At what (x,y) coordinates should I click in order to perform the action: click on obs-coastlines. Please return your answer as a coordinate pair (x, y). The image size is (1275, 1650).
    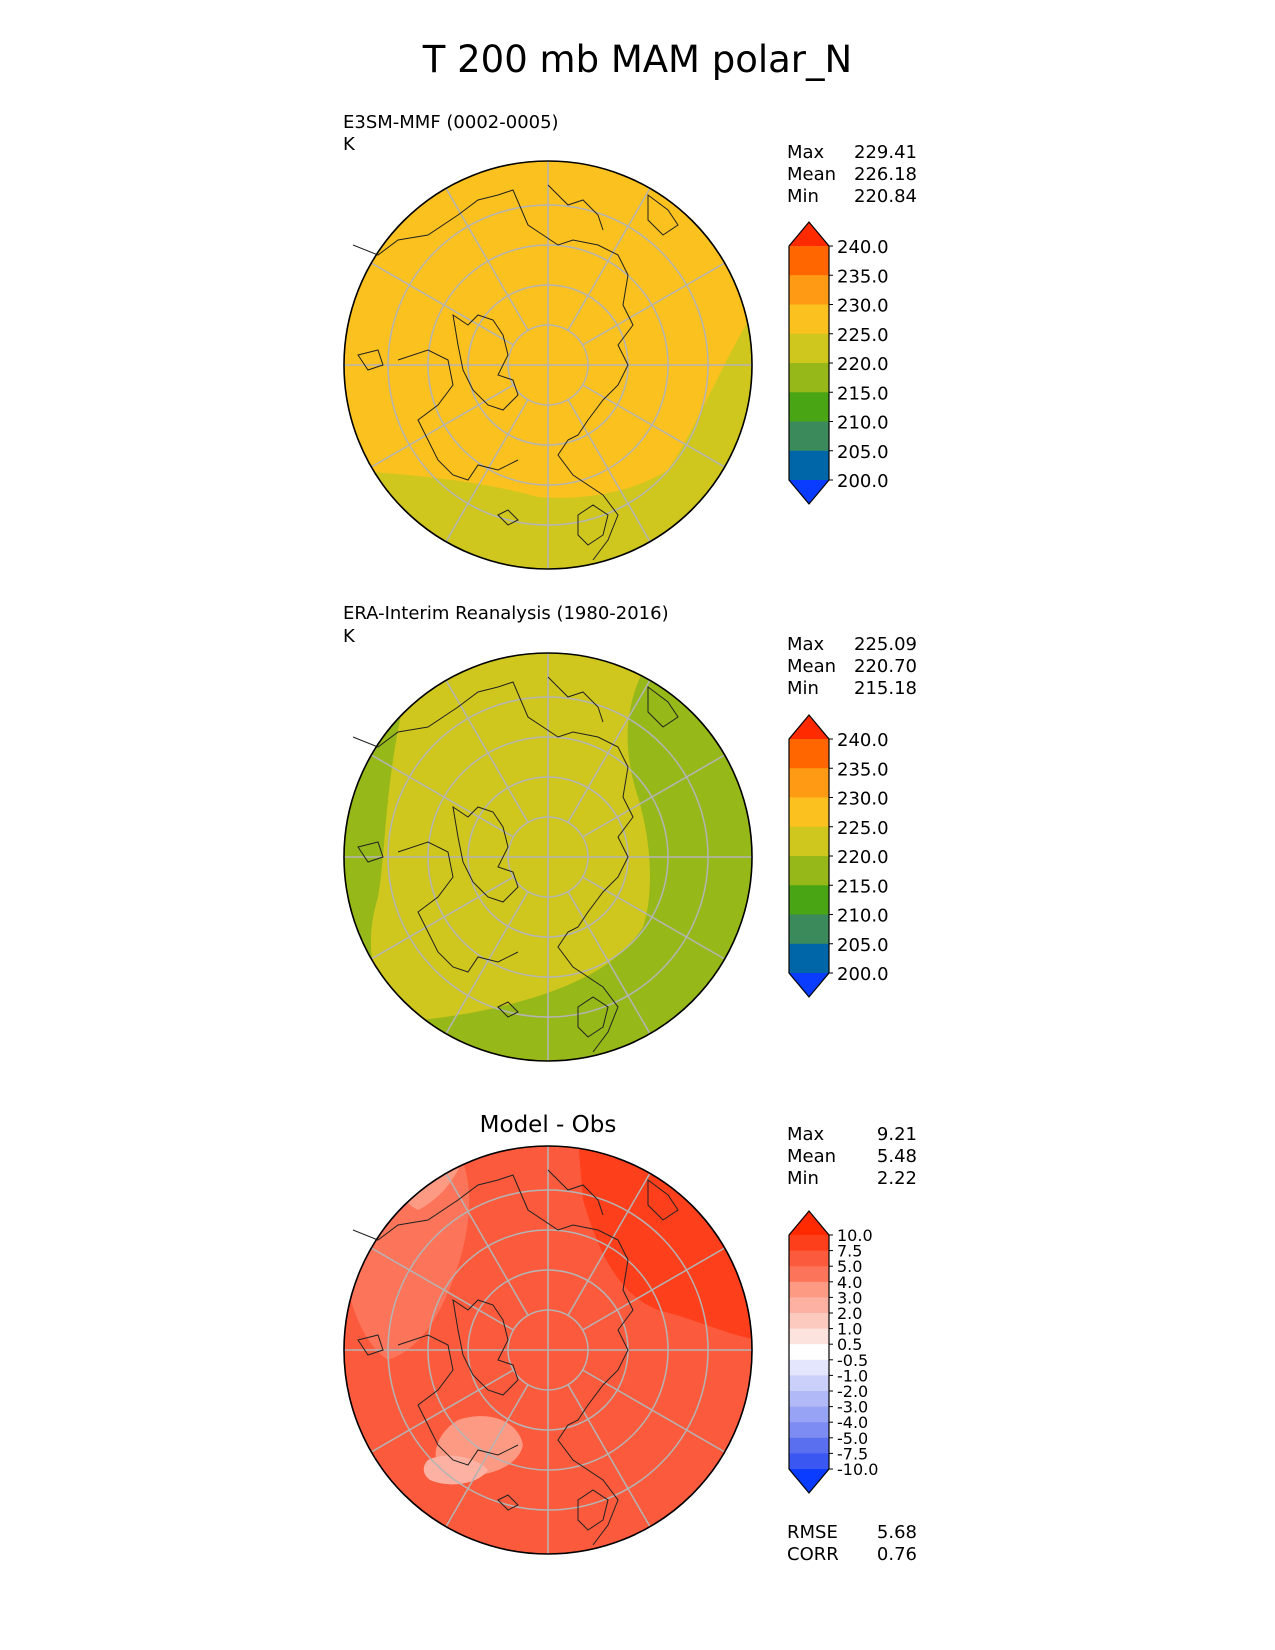
    Looking at the image, I should click on (515, 864).